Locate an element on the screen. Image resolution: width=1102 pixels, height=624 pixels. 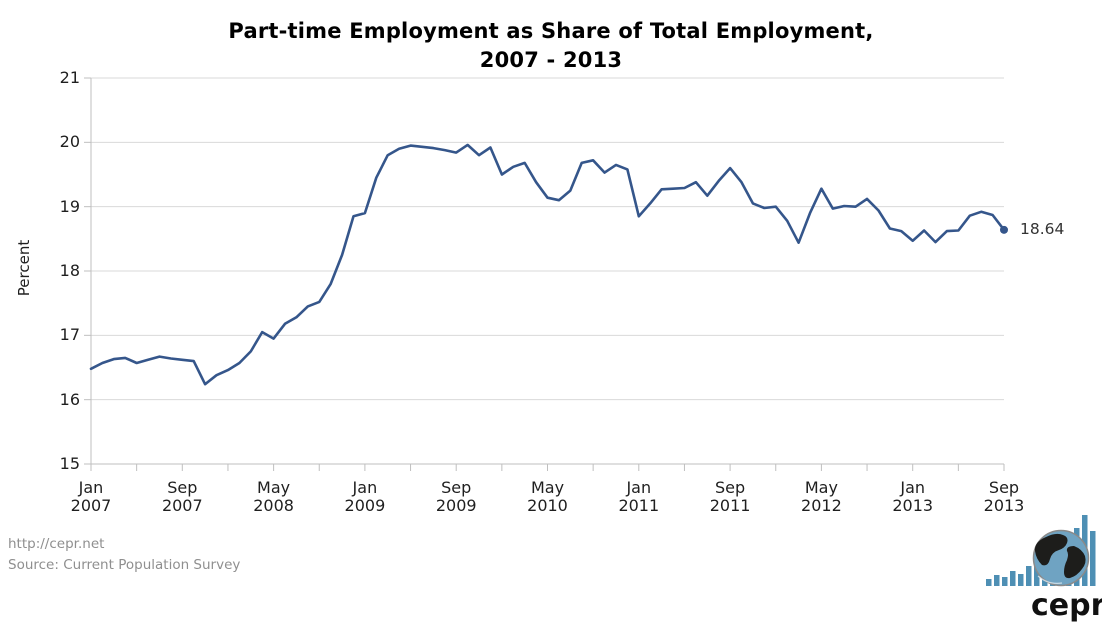
y-axis-title: Percent is located at coordinates (24, 268).